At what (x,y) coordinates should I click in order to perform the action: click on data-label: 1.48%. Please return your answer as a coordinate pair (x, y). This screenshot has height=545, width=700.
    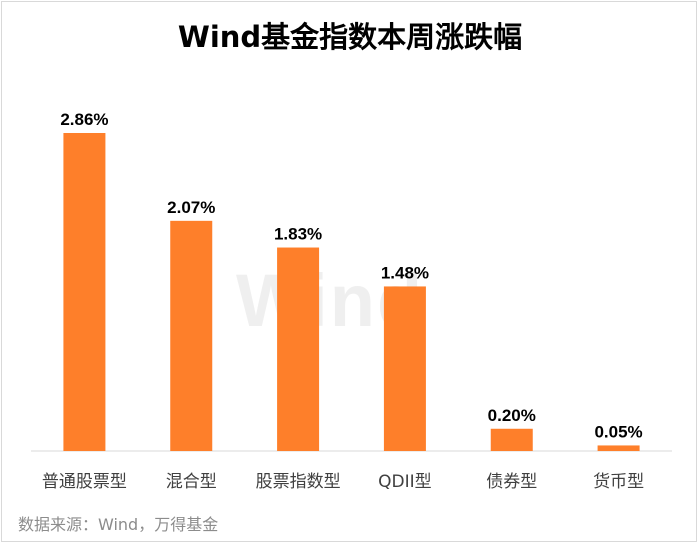
    Looking at the image, I should click on (405, 272).